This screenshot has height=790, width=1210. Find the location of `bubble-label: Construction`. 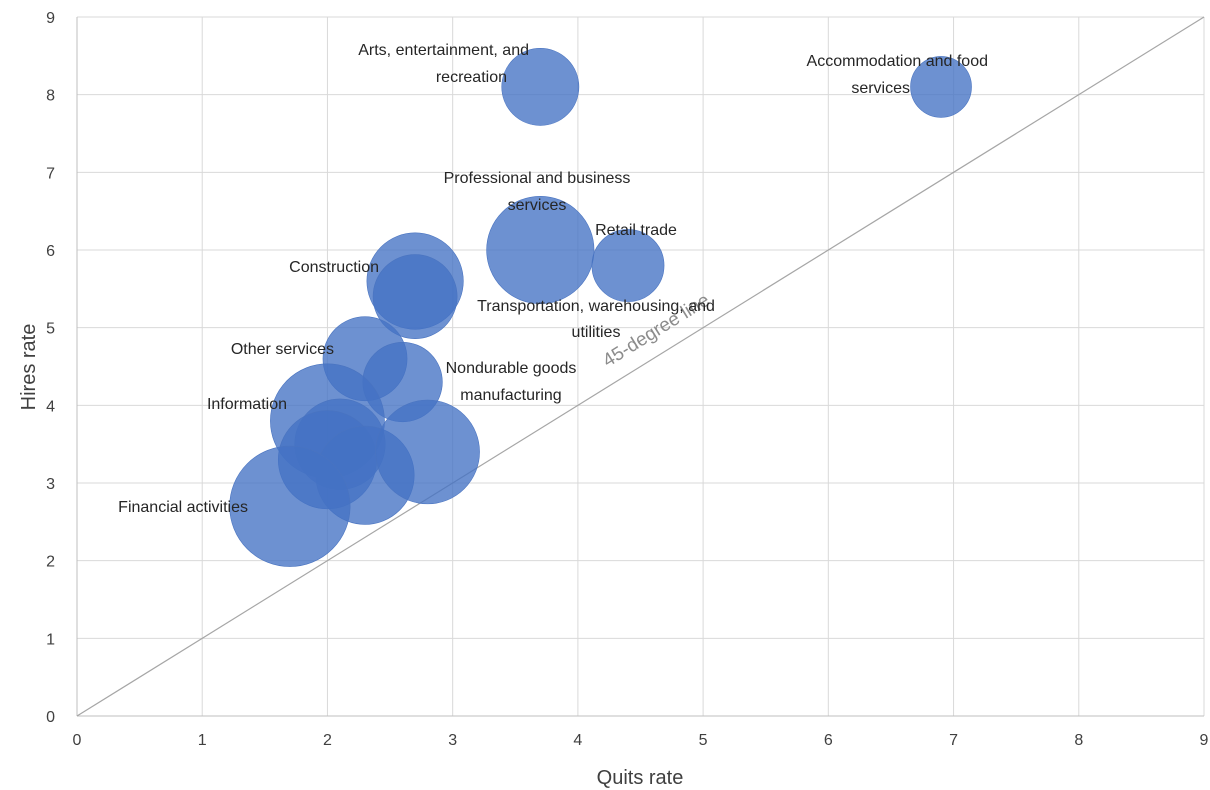

bubble-label: Construction is located at coordinates (334, 267).